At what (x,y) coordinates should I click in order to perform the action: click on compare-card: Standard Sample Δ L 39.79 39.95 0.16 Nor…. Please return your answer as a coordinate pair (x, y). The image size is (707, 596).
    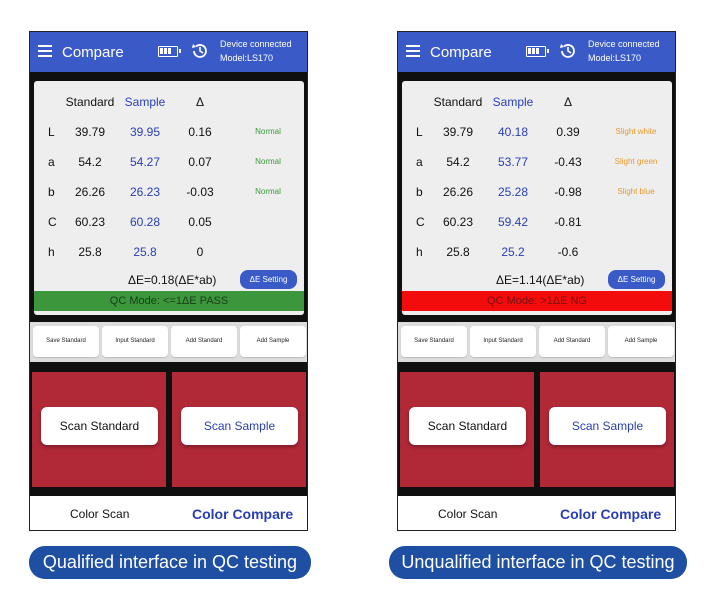
    Looking at the image, I should click on (169, 198).